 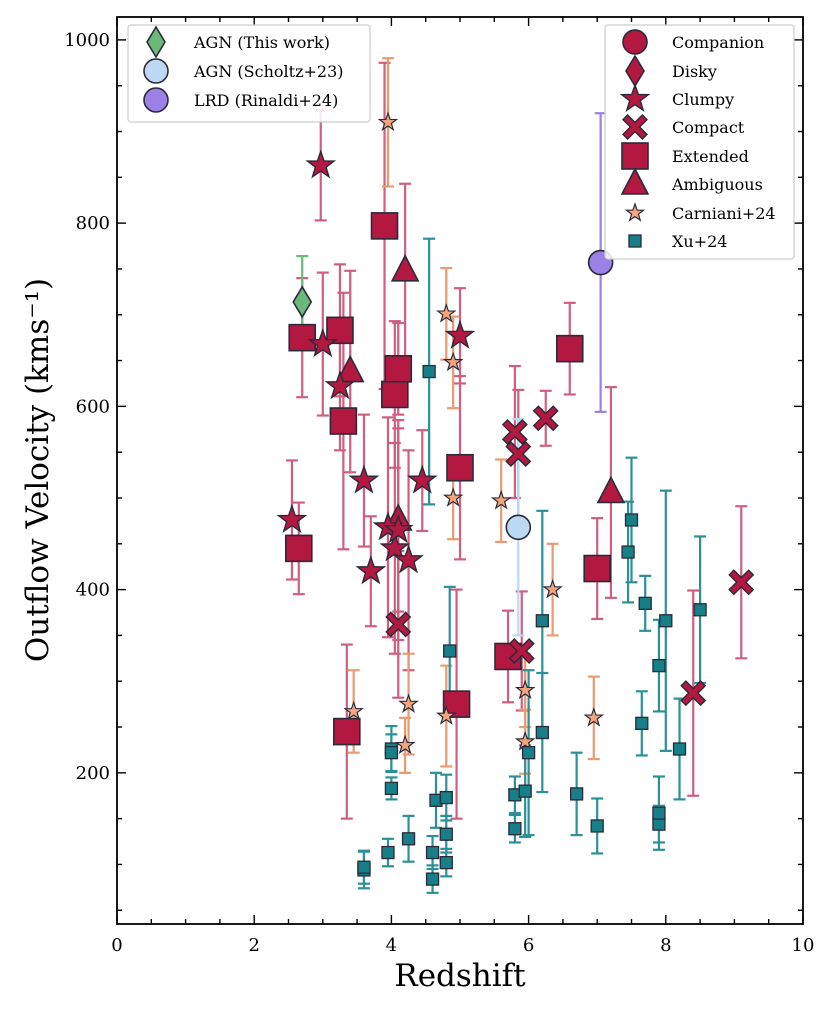 I want to click on x-tick-label: 0, so click(x=116, y=945).